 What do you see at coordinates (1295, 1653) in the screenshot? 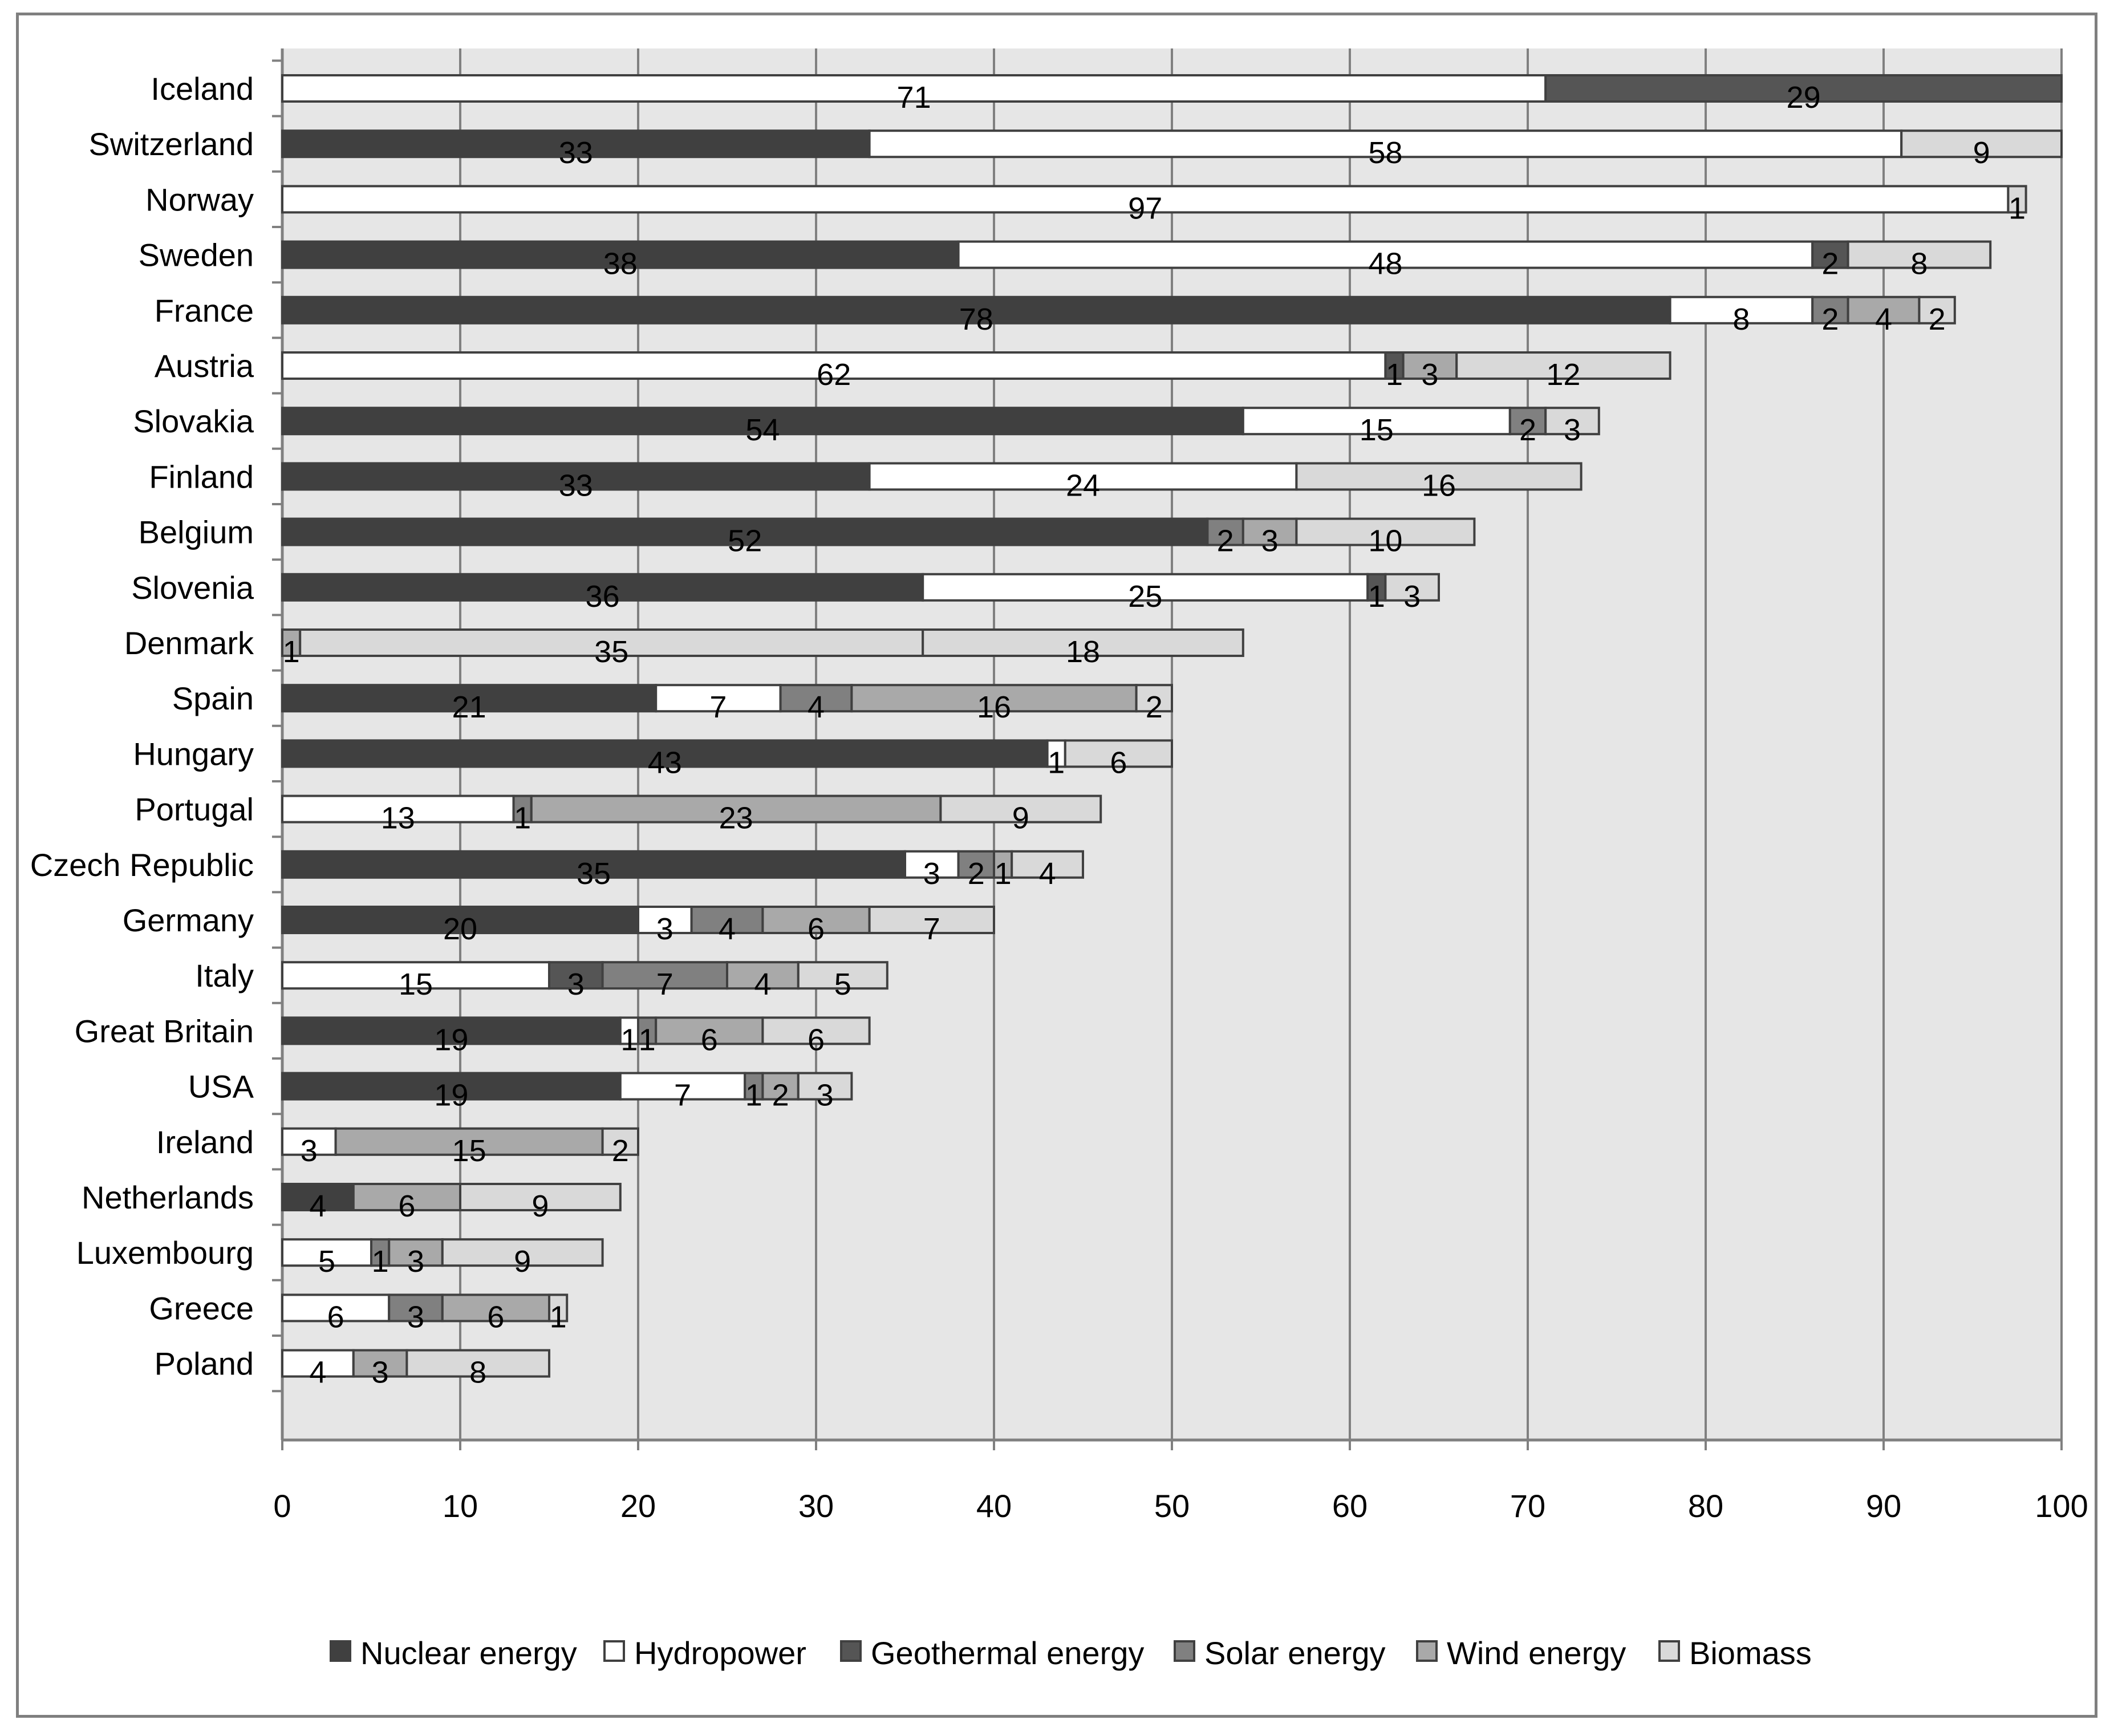
I see `legend-label: Solar energy` at bounding box center [1295, 1653].